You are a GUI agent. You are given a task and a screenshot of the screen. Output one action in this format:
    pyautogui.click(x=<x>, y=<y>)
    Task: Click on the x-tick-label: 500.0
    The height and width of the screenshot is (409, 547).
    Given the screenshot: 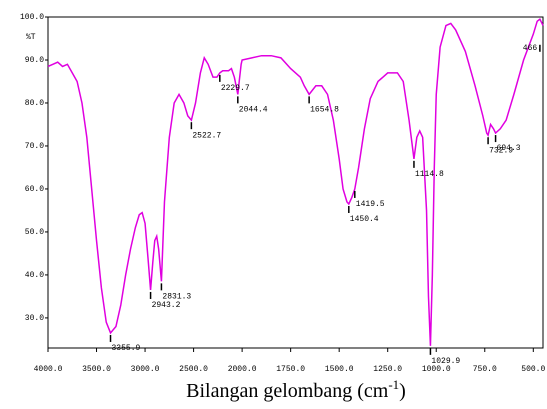 What is the action you would take?
    pyautogui.click(x=533, y=369)
    